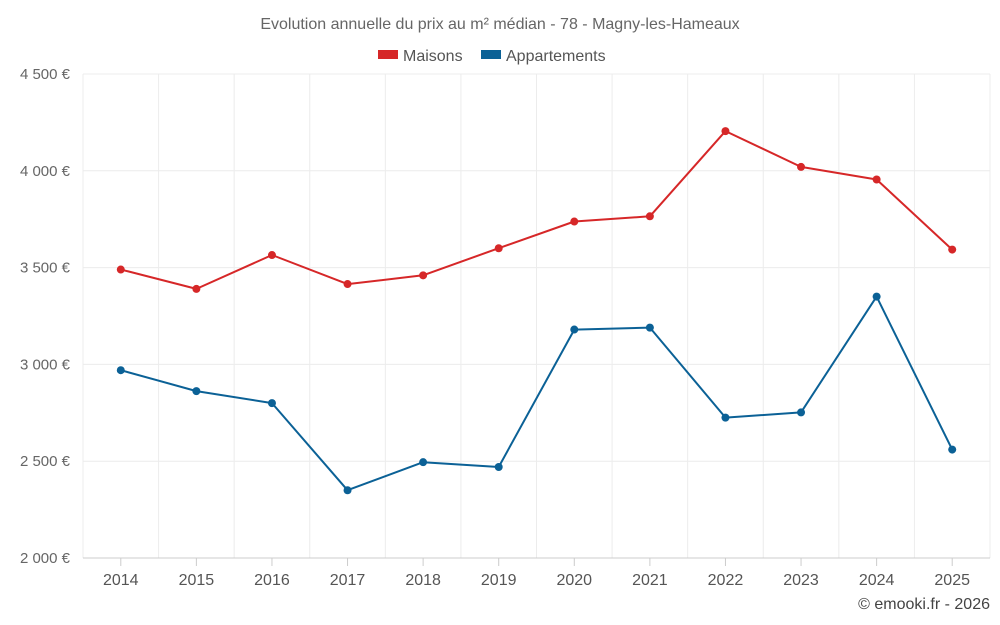 The width and height of the screenshot is (1000, 625). Describe the element at coordinates (574, 580) in the screenshot. I see `x-tick-label: 2020` at that location.